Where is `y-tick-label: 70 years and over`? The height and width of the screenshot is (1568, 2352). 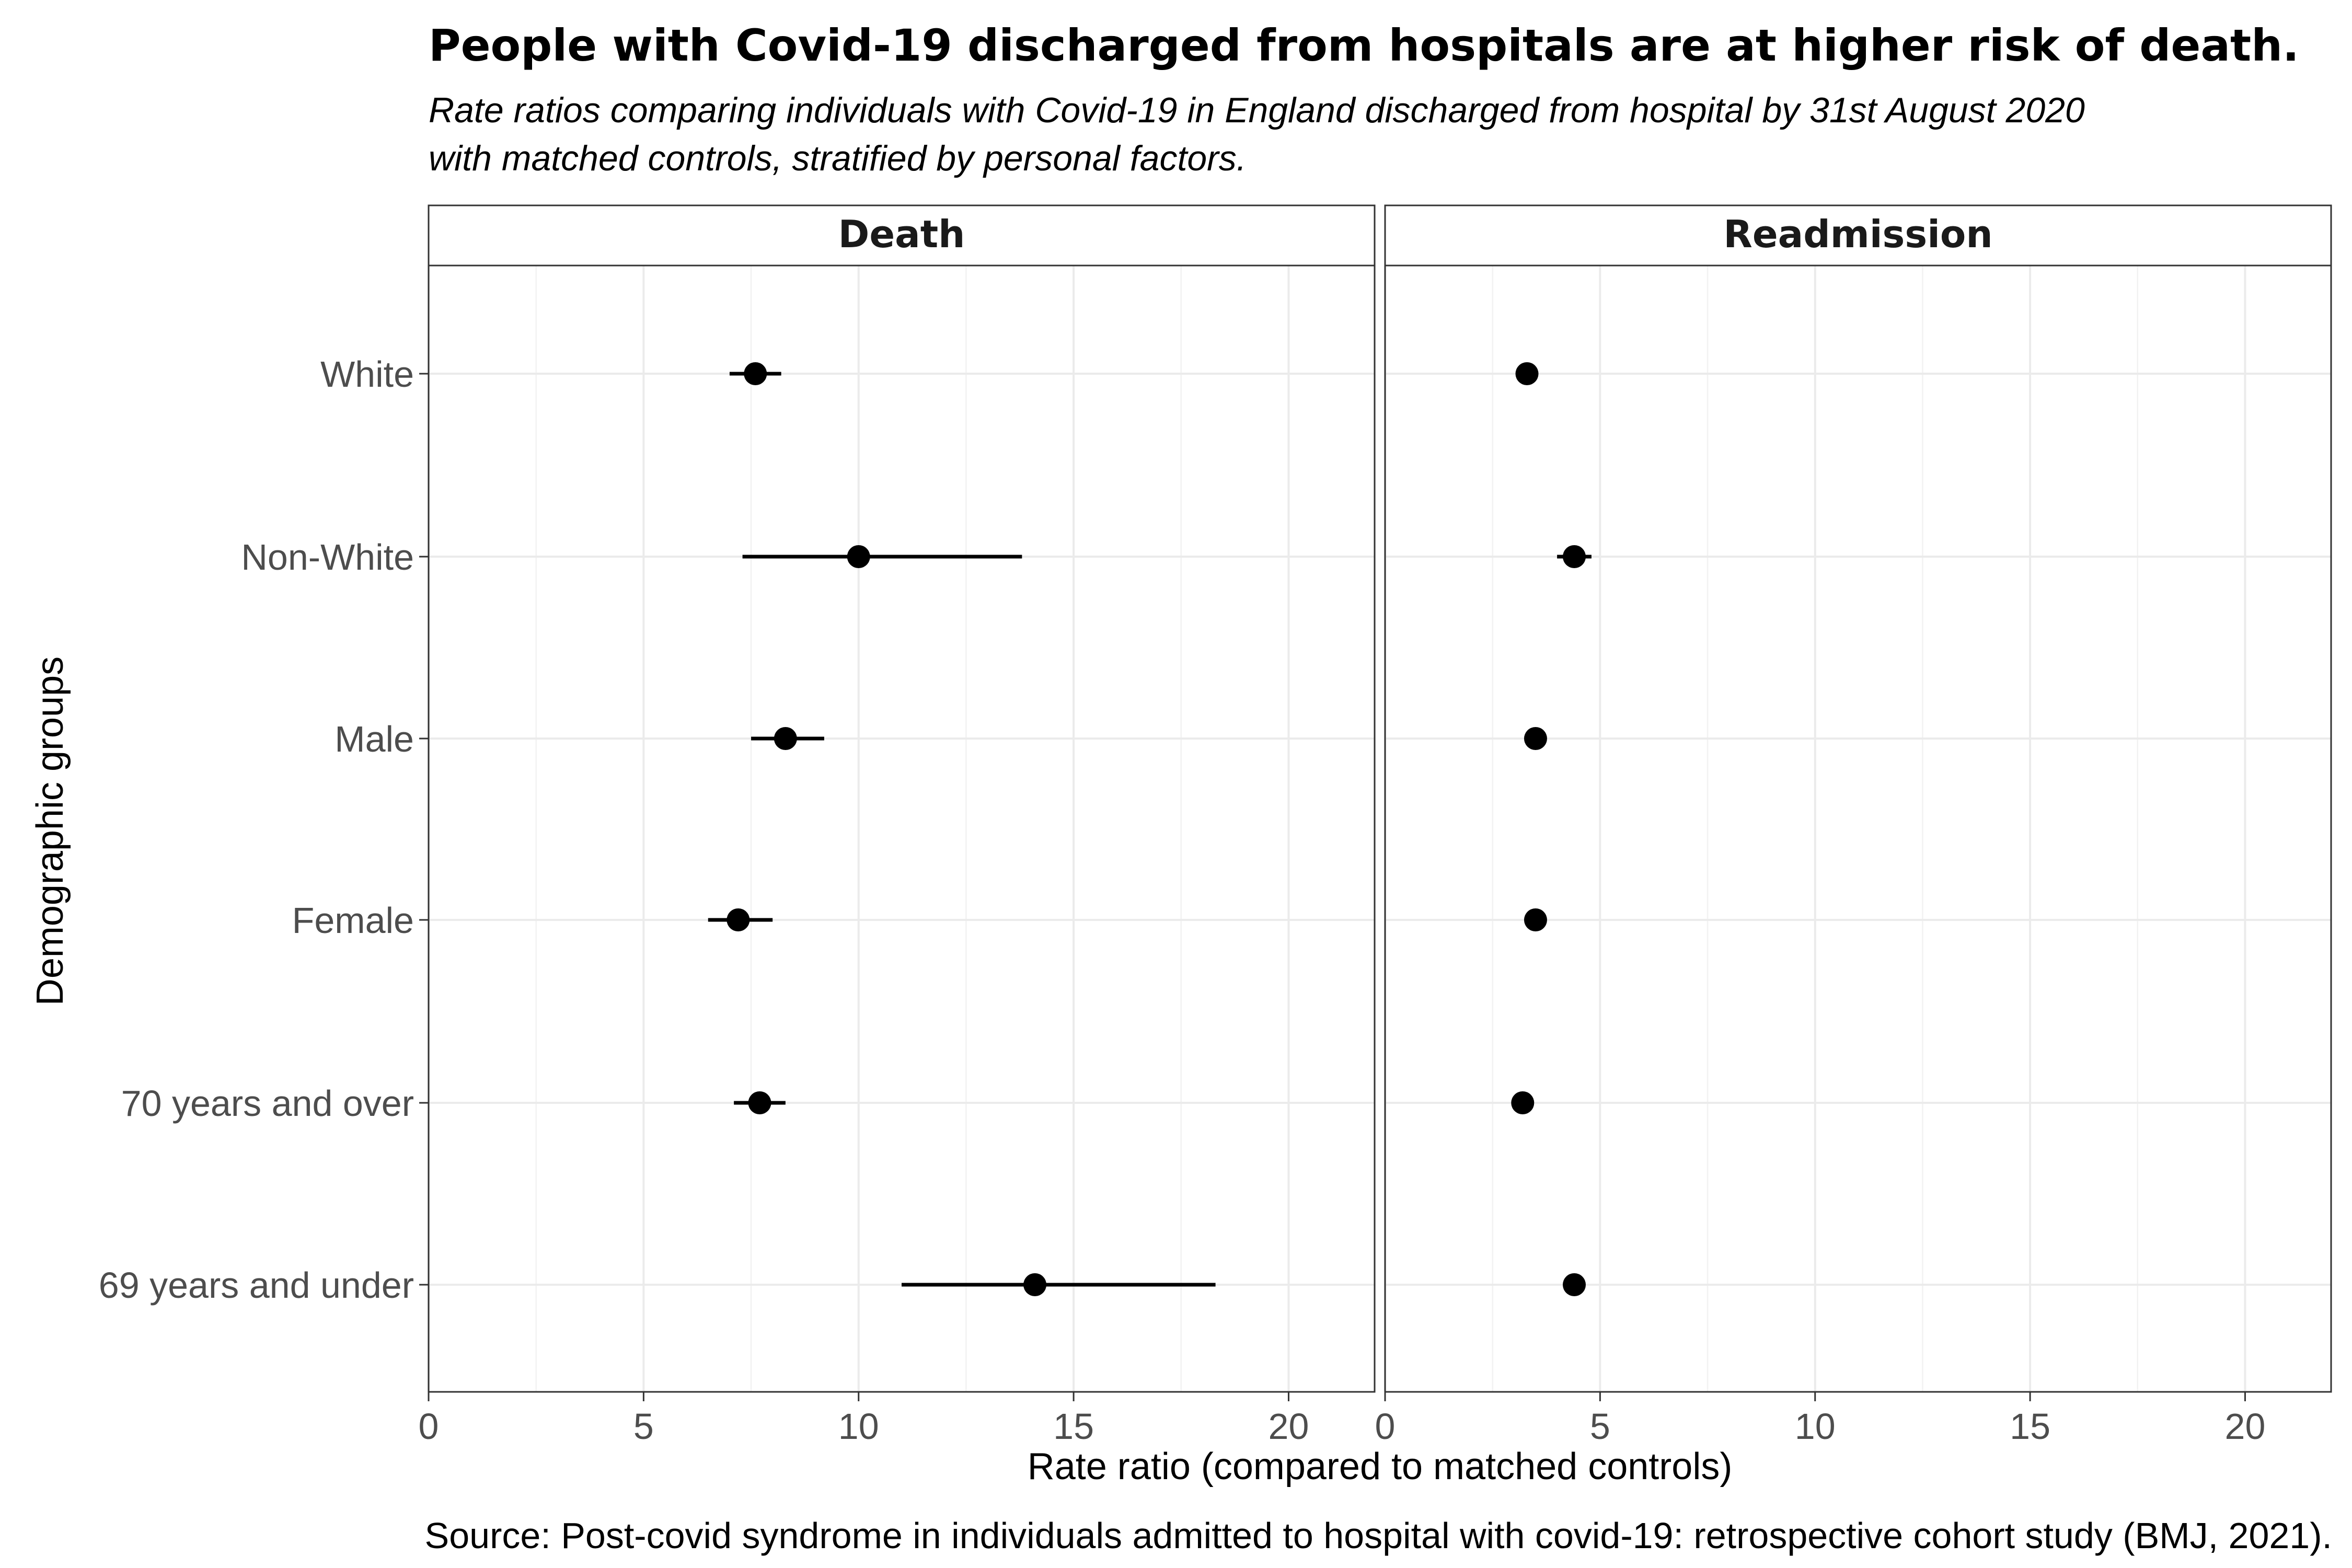 y-tick-label: 70 years and over is located at coordinates (267, 1103).